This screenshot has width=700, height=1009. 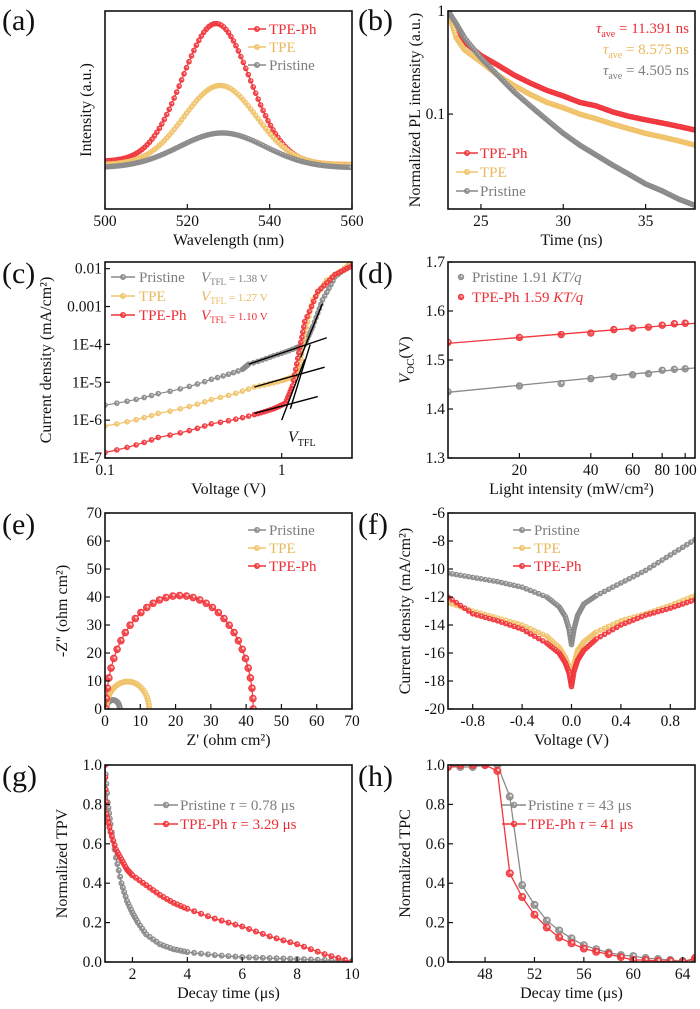 I want to click on legend-label: TPE, so click(x=282, y=549).